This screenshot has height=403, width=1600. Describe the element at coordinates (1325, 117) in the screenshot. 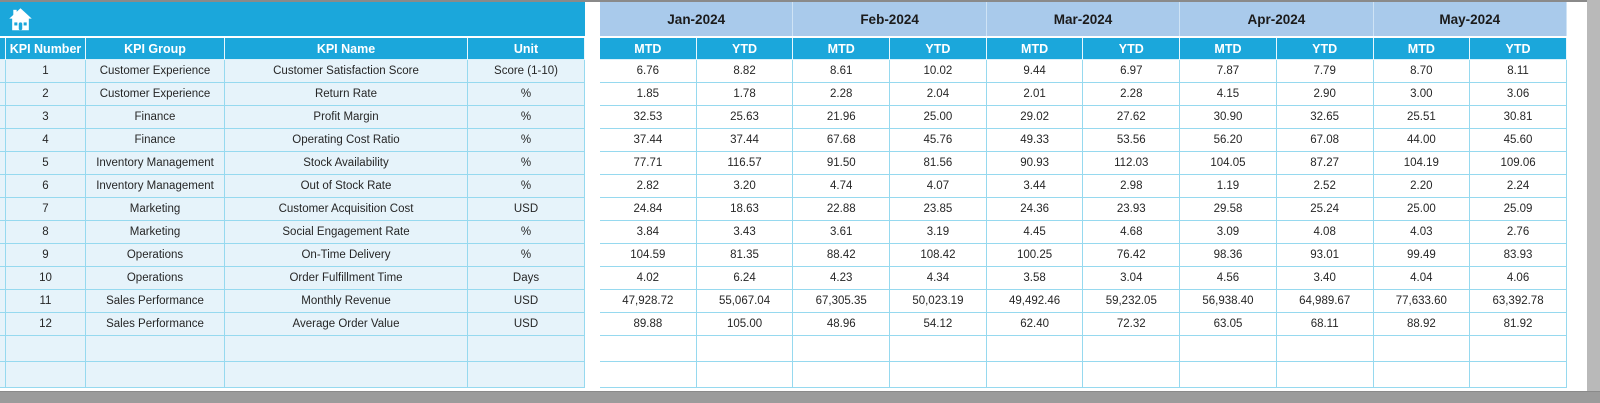

I see `value-cell: 32.65` at that location.